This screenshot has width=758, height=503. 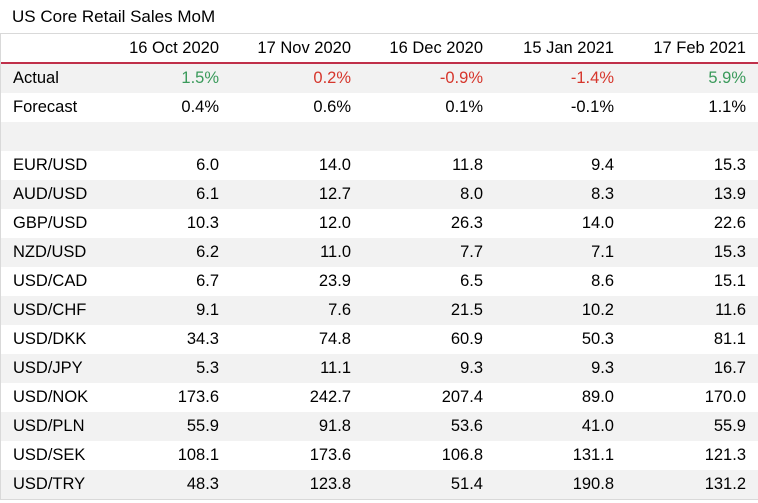 I want to click on table-cell: 89.0, so click(x=597, y=397).